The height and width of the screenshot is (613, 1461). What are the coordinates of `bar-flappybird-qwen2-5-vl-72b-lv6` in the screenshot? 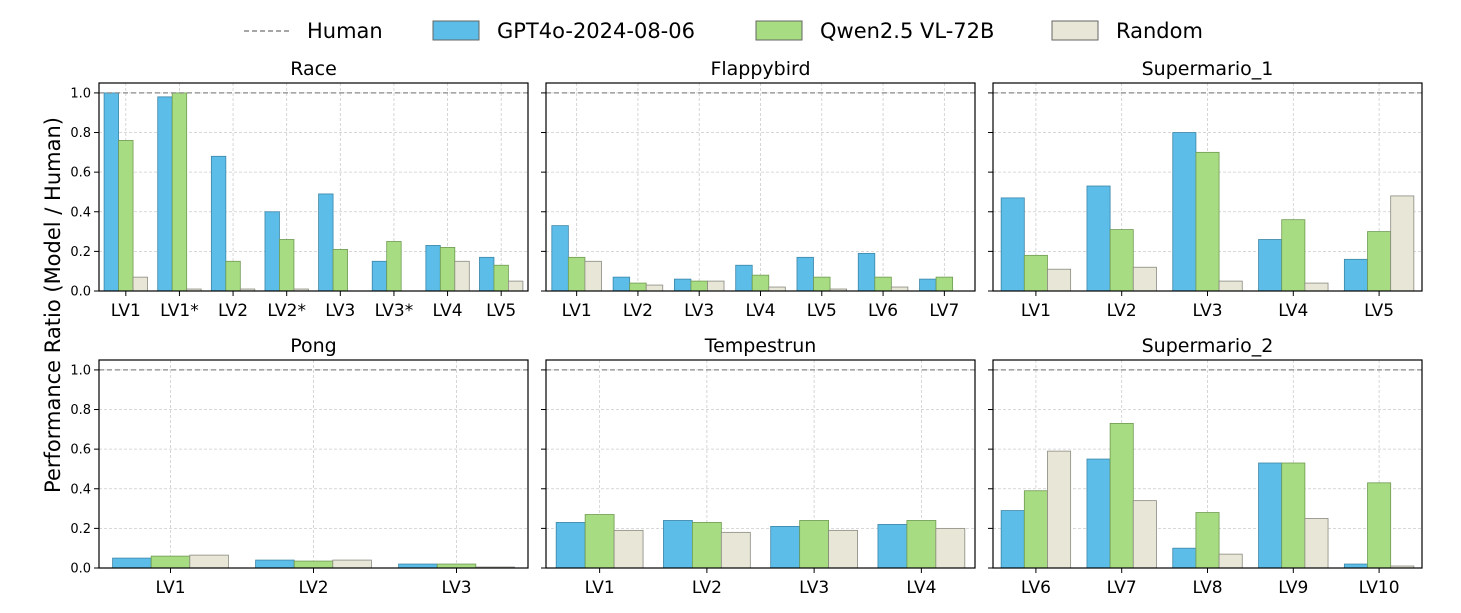 It's located at (883, 284).